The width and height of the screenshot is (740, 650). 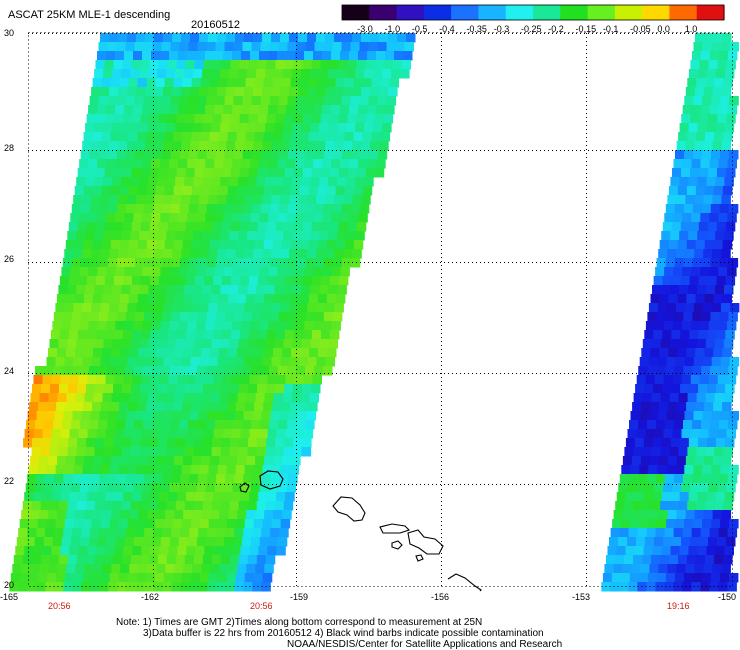 What do you see at coordinates (678, 606) in the screenshot?
I see `swath-time-3: 19:16` at bounding box center [678, 606].